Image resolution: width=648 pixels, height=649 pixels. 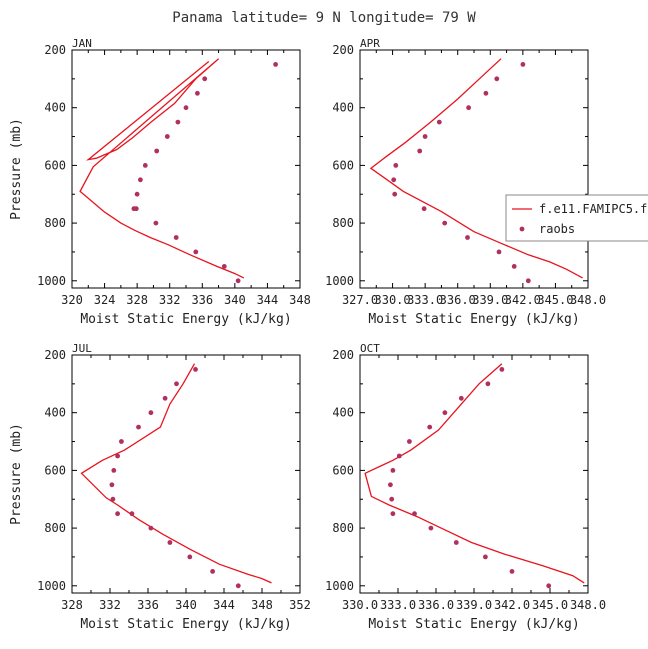 I want to click on x-tick-label: 339.0, so click(x=474, y=605).